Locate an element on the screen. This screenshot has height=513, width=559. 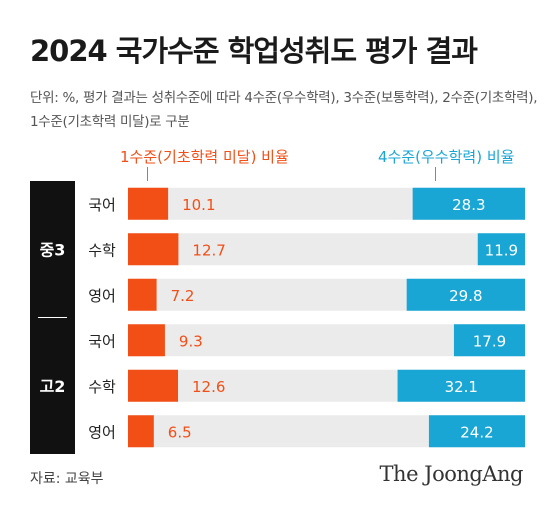
brand-logo: The JoongAng is located at coordinates (451, 474).